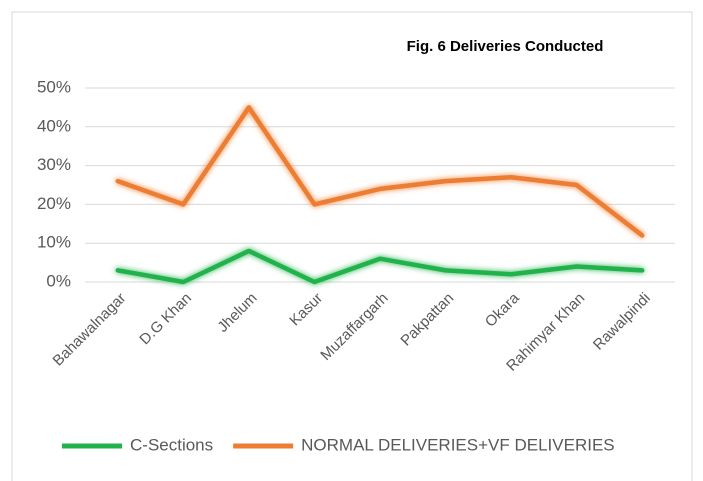  I want to click on y-tick-label: 10%, so click(54, 242).